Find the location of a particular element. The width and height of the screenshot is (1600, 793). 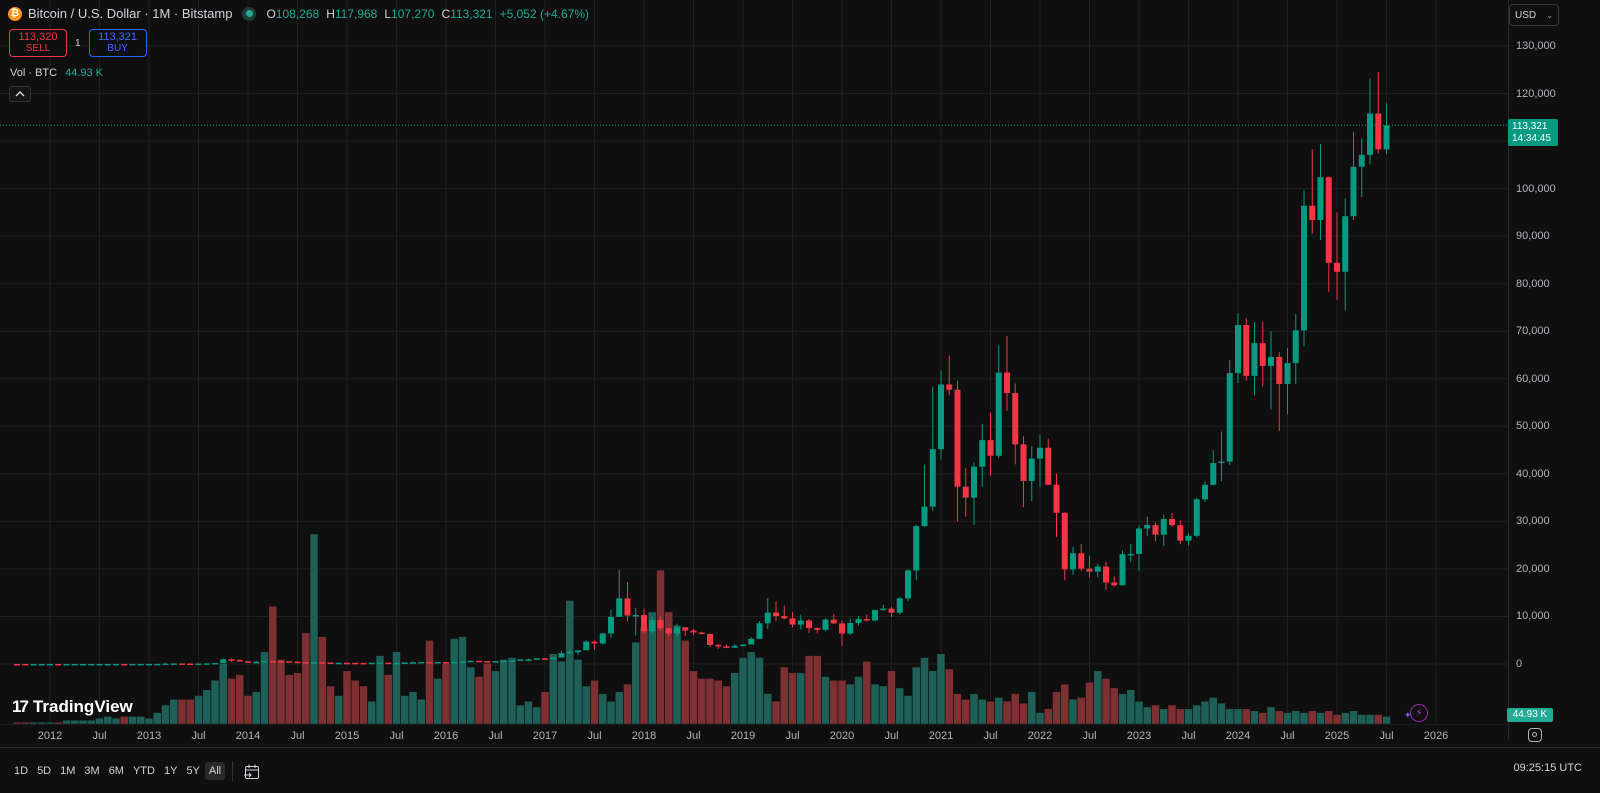

bitcoin-logo-icon: ₿ is located at coordinates (15, 13).